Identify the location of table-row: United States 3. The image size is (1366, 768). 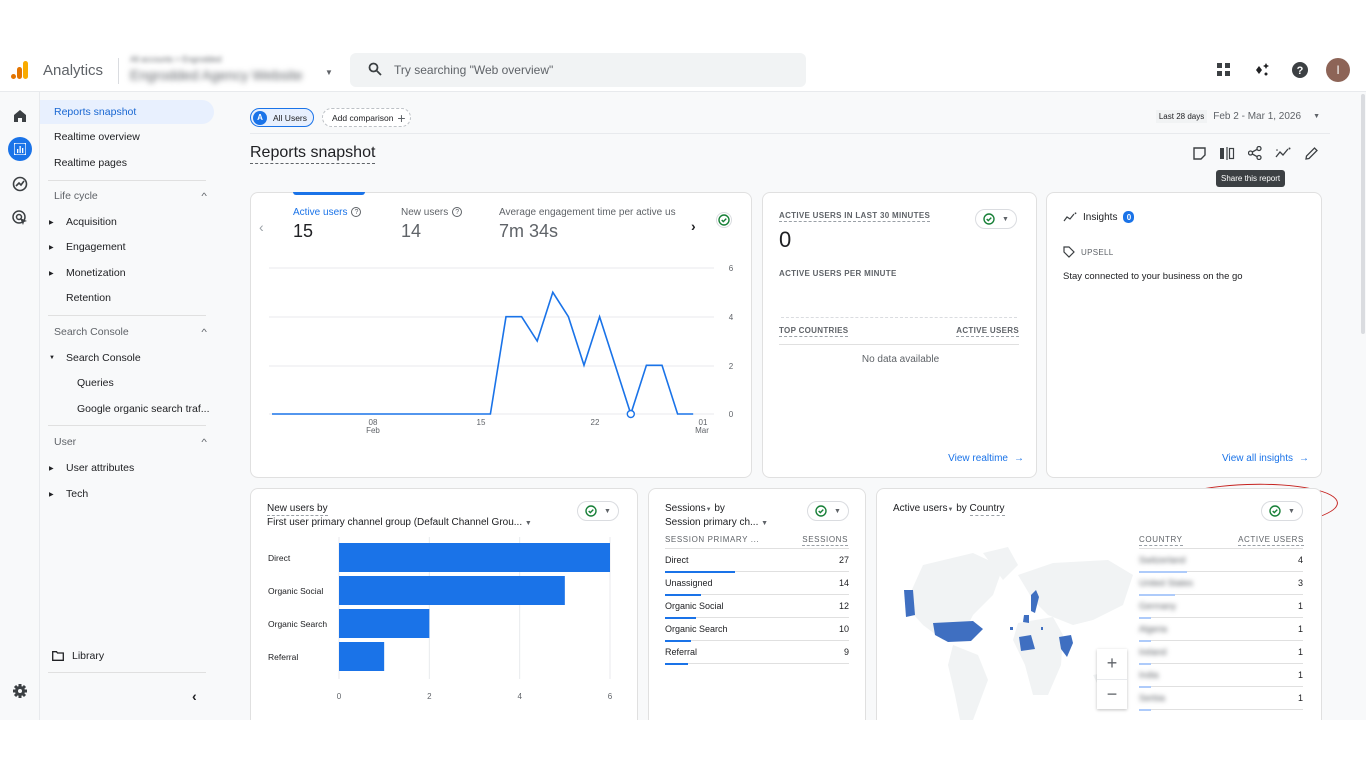
(1221, 584).